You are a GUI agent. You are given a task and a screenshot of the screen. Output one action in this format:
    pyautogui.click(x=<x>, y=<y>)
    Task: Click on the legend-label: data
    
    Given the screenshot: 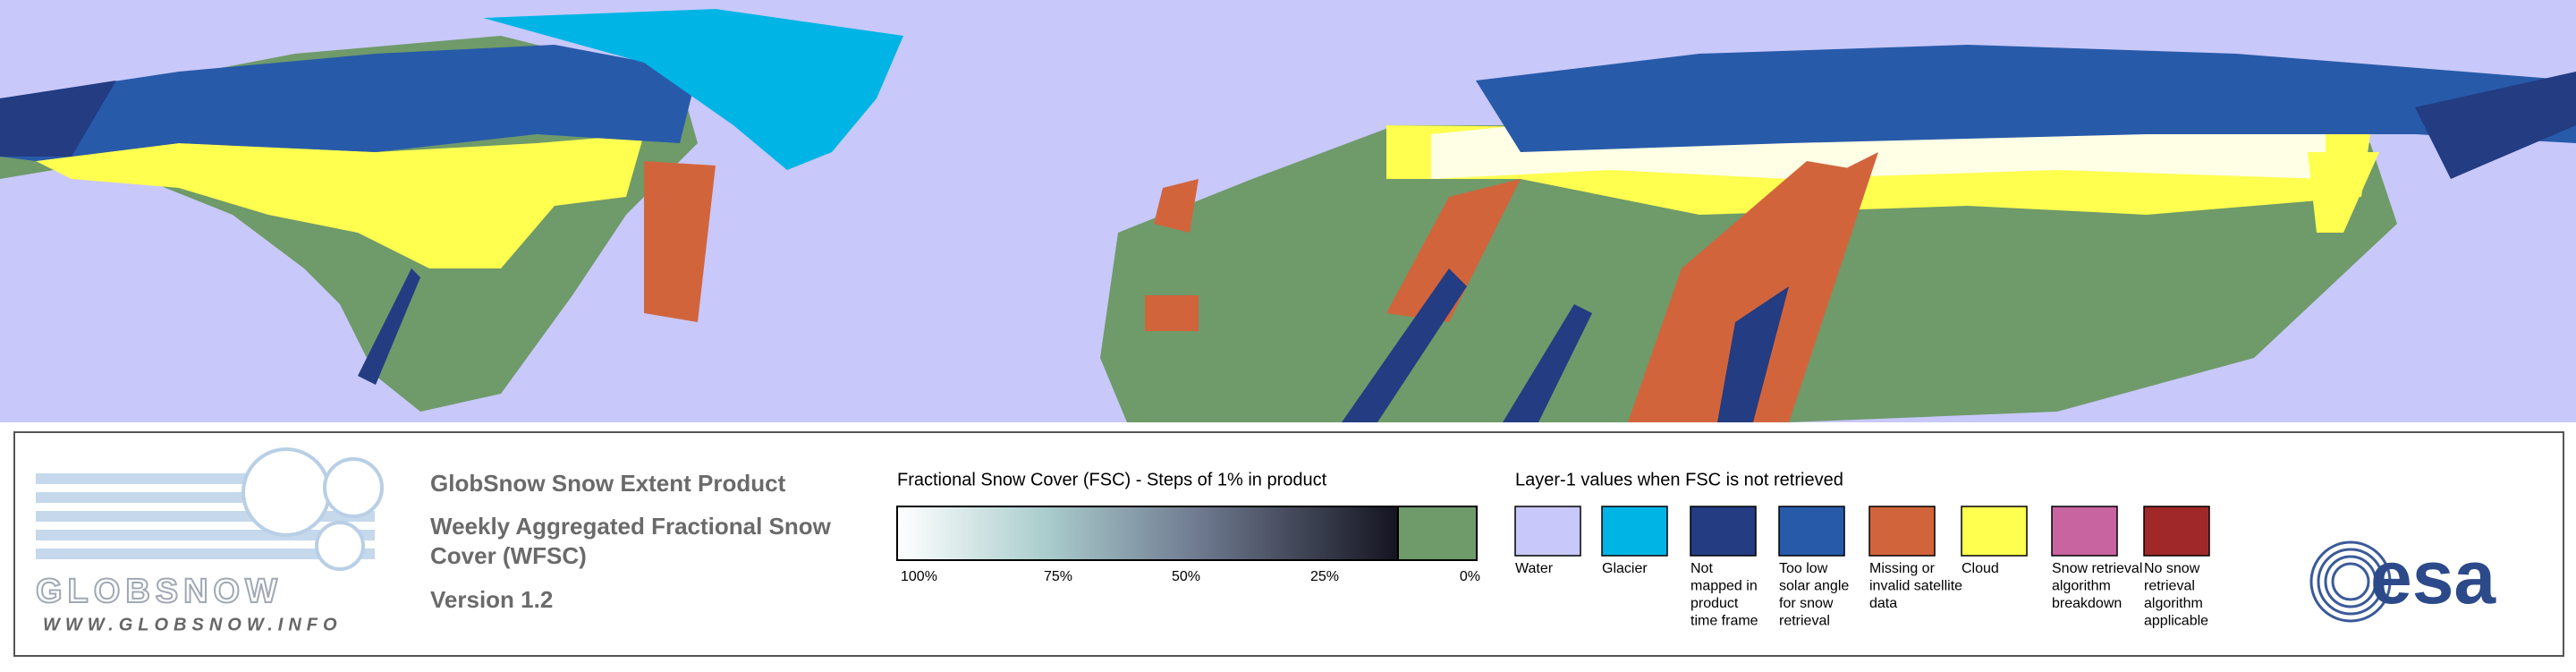 What is the action you would take?
    pyautogui.click(x=1883, y=603)
    